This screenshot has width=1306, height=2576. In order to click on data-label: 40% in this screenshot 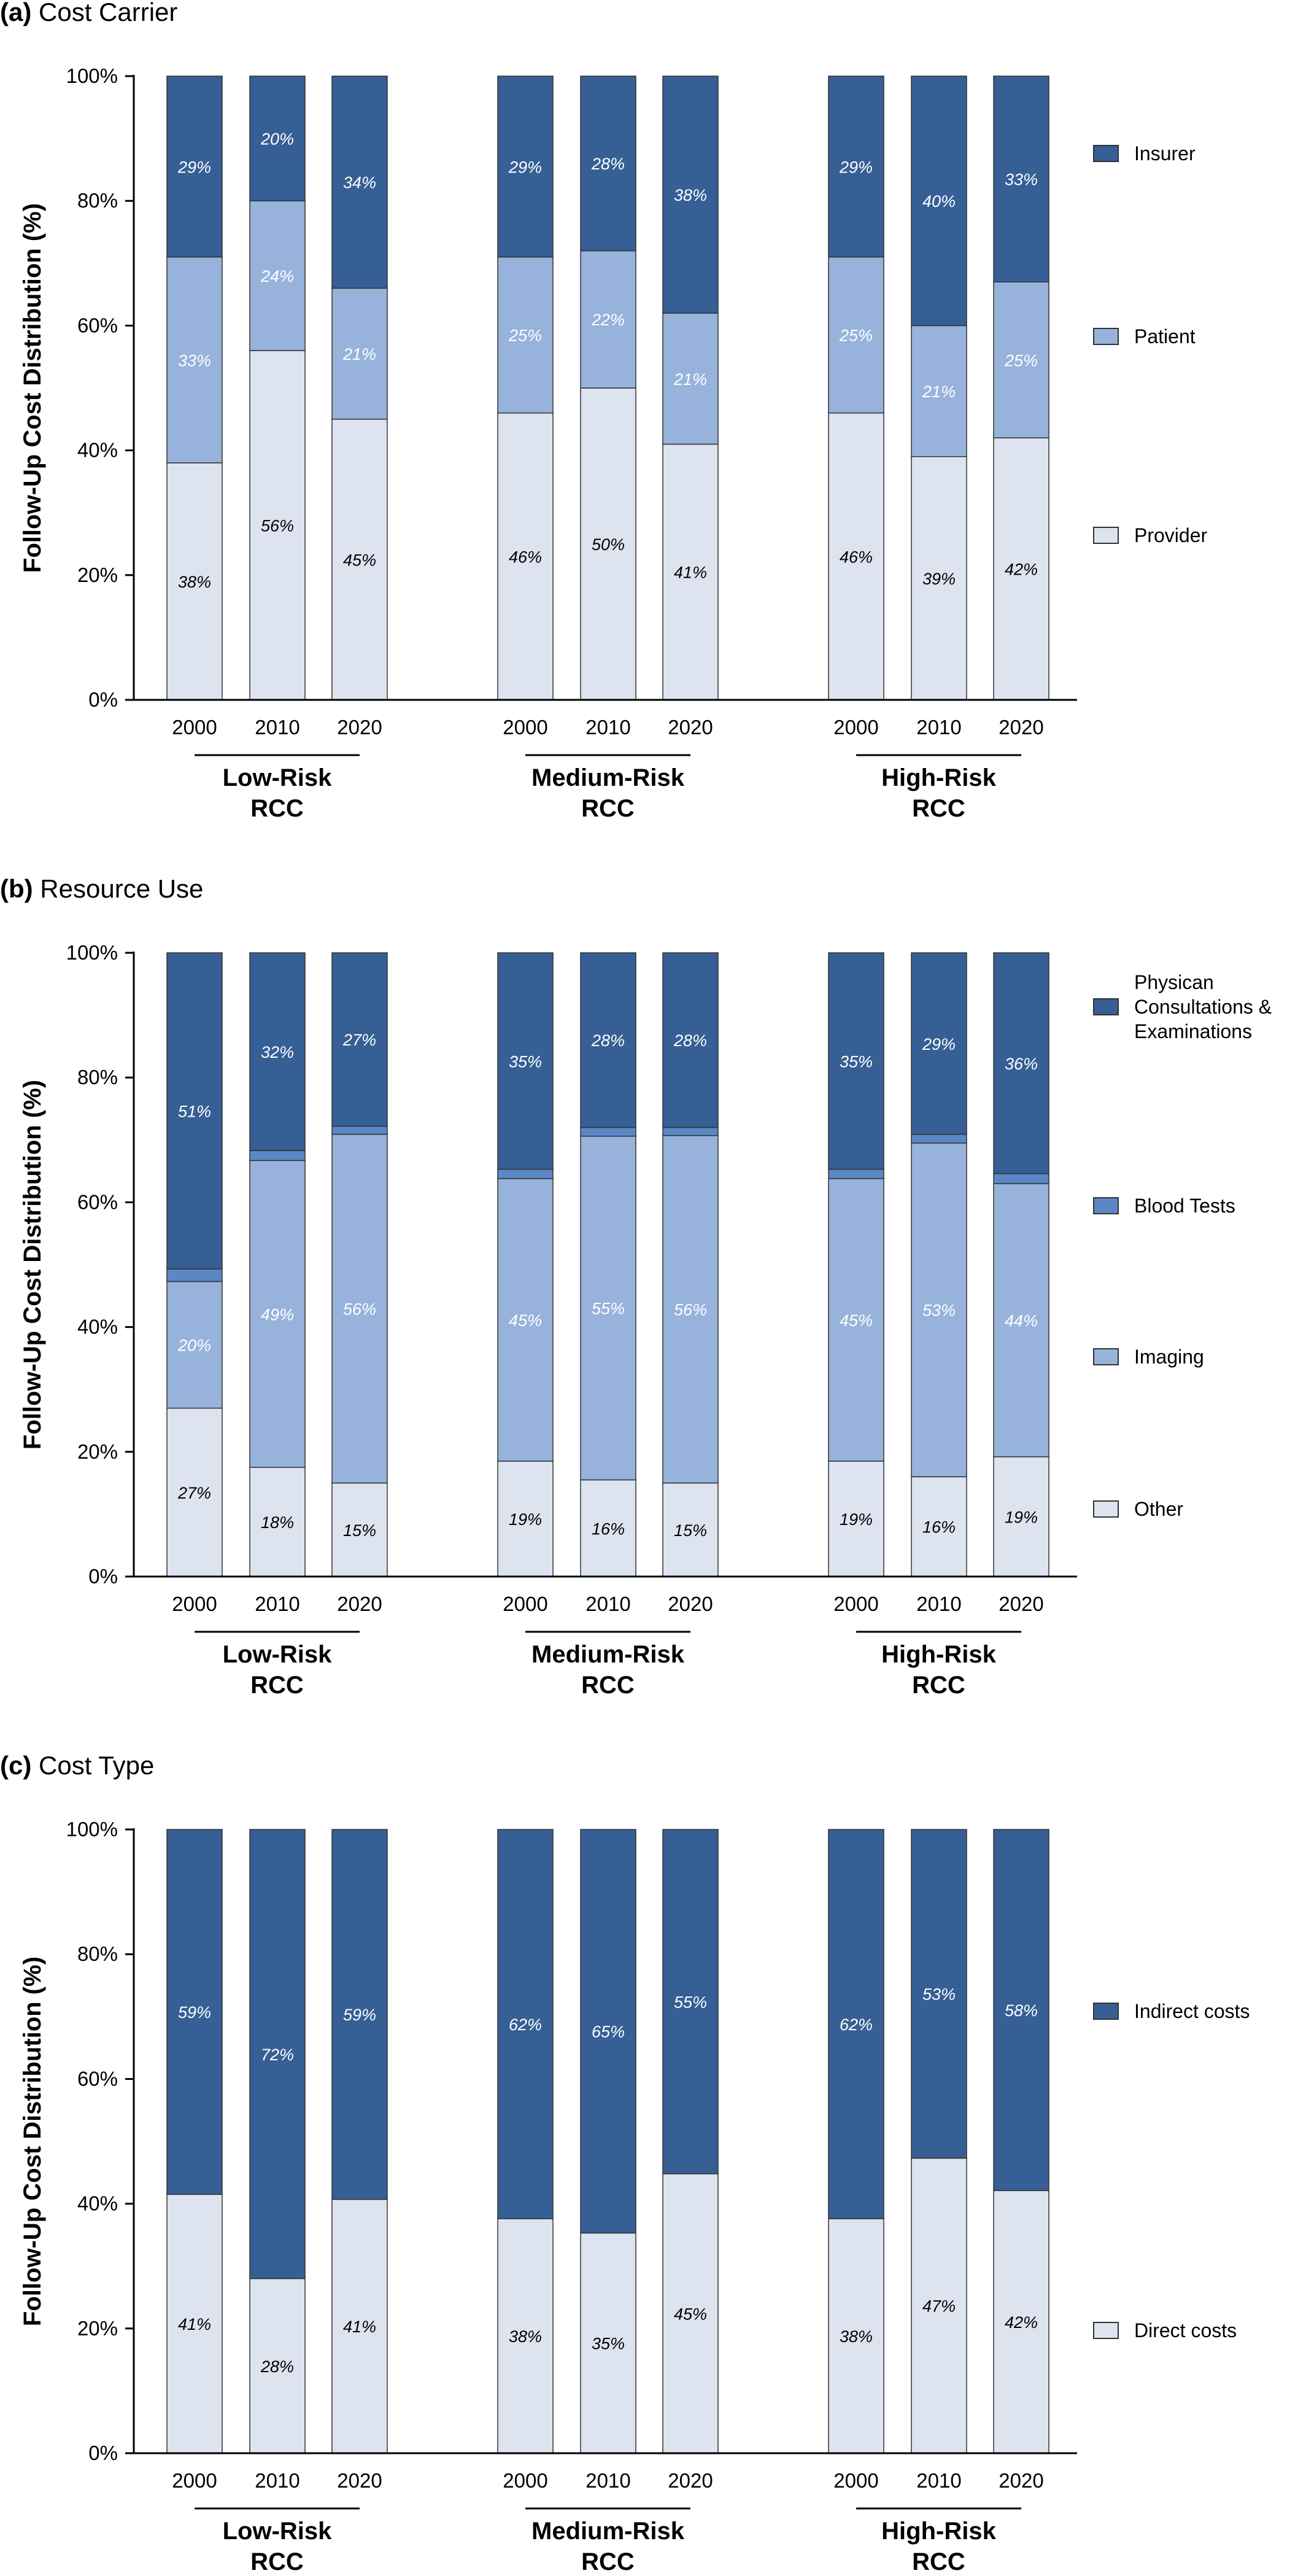, I will do `click(939, 201)`.